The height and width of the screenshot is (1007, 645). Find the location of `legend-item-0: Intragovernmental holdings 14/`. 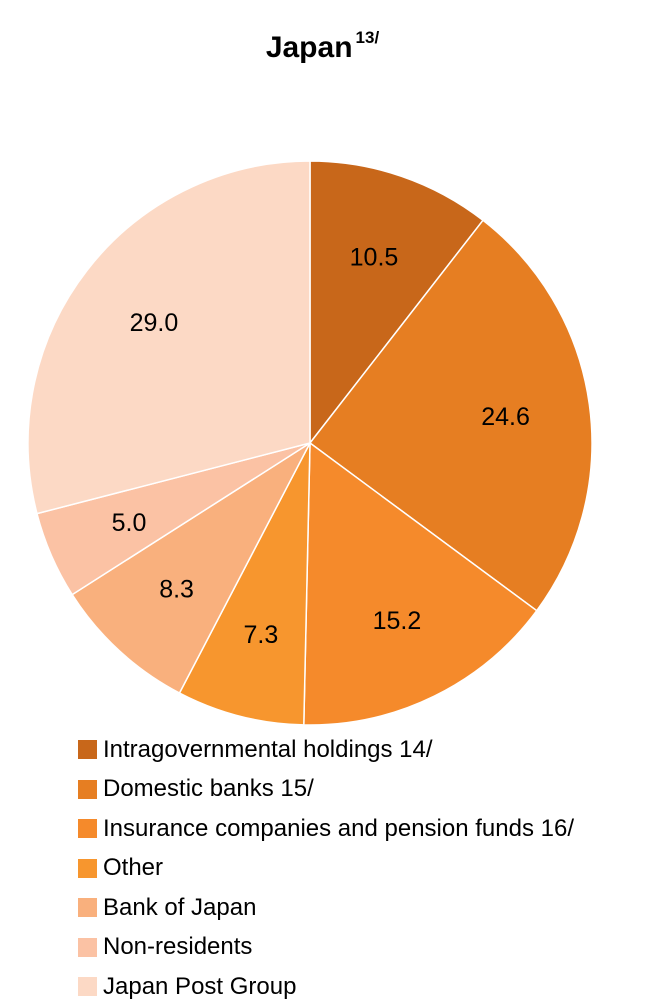

legend-item-0: Intragovernmental holdings 14/ is located at coordinates (326, 750).